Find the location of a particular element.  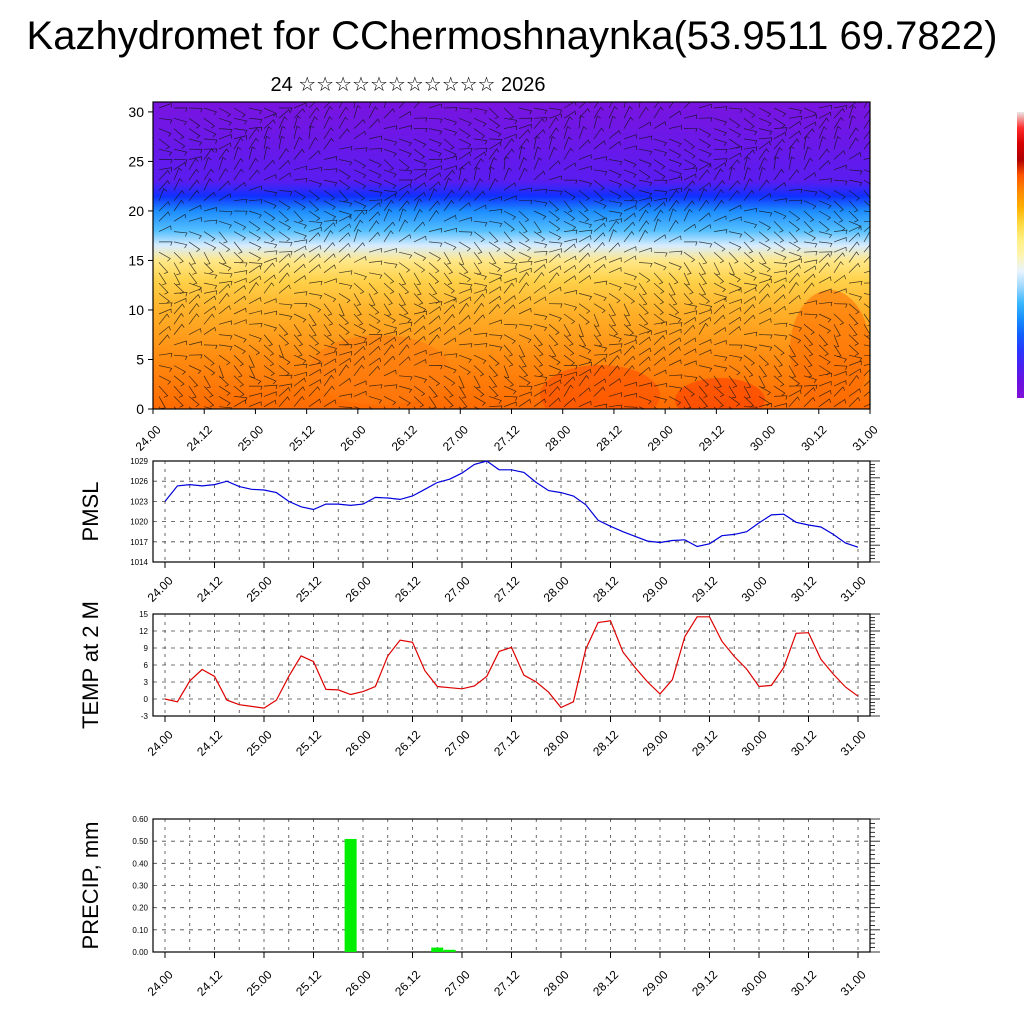

y-tick-label: 0.60 is located at coordinates (140, 819).